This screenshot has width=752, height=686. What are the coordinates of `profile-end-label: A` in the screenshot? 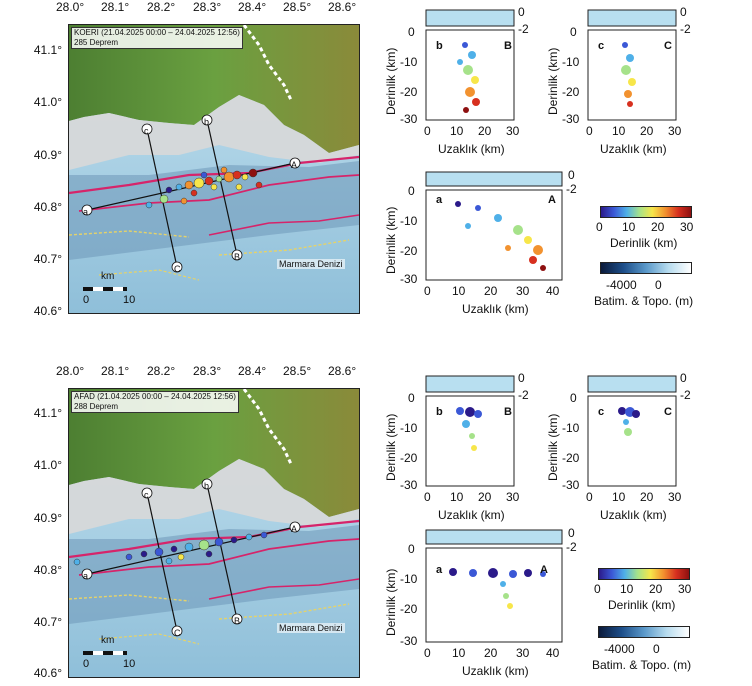 It's located at (544, 570).